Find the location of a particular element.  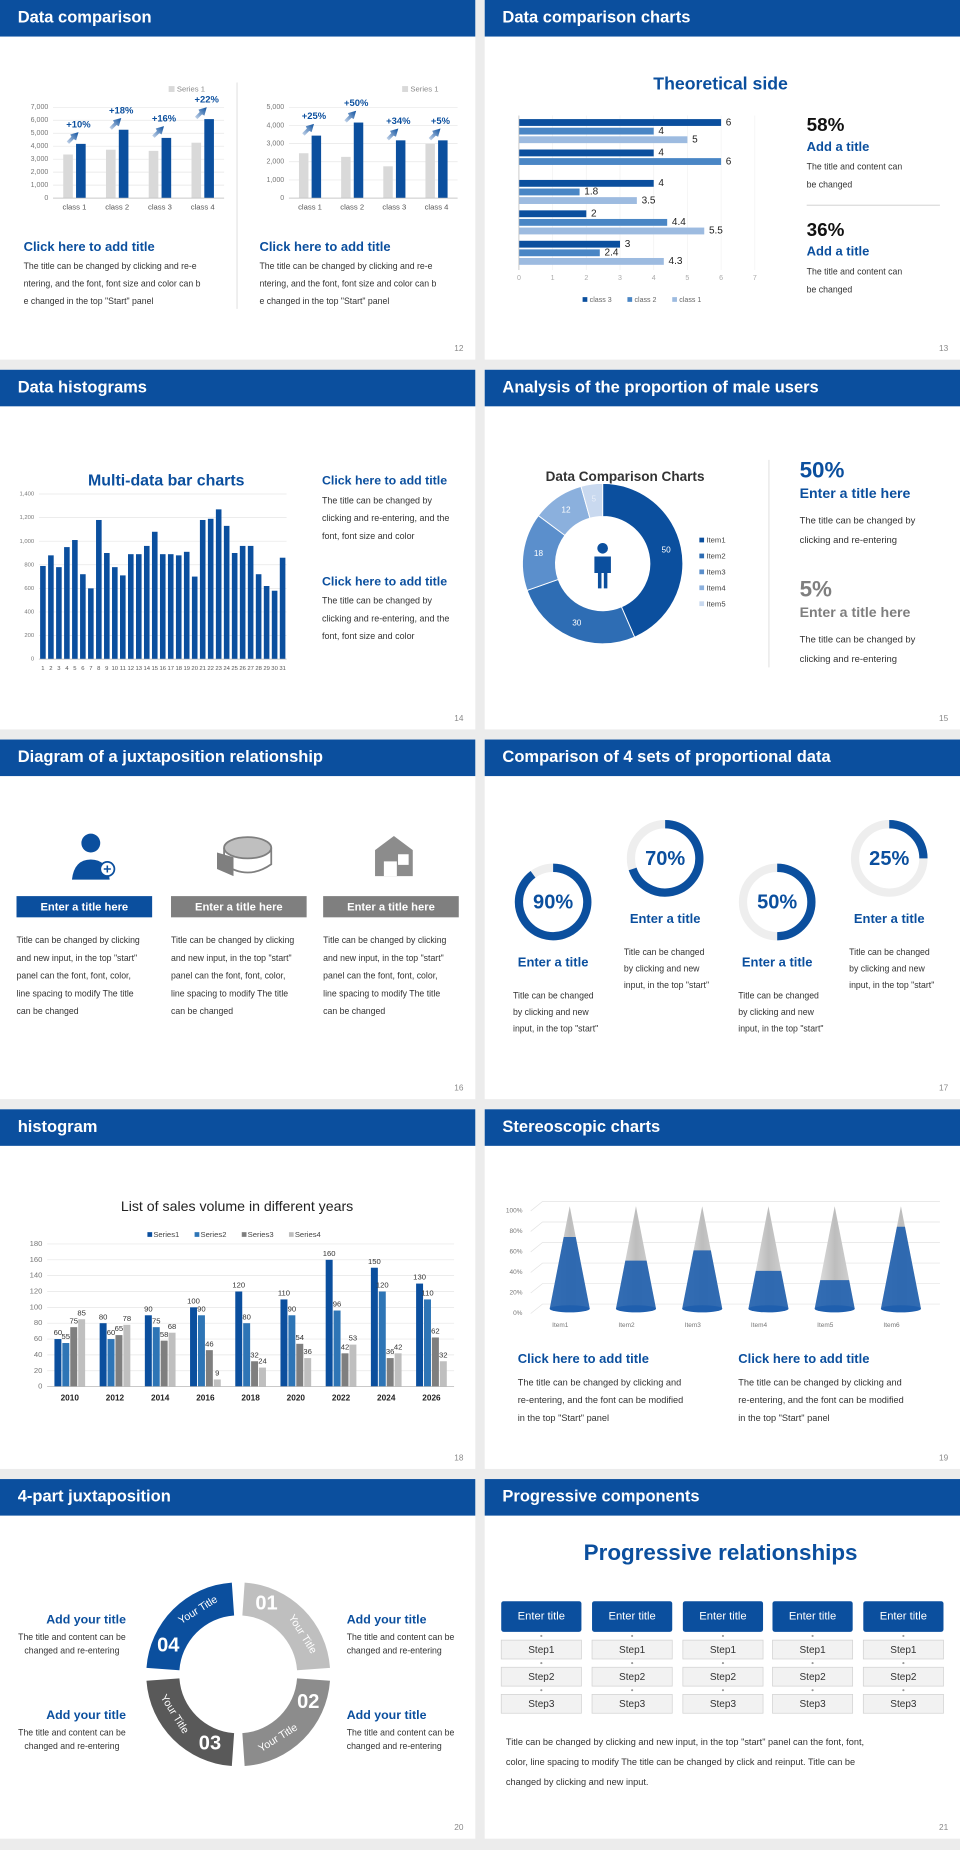

data-label: 24 is located at coordinates (262, 1361).